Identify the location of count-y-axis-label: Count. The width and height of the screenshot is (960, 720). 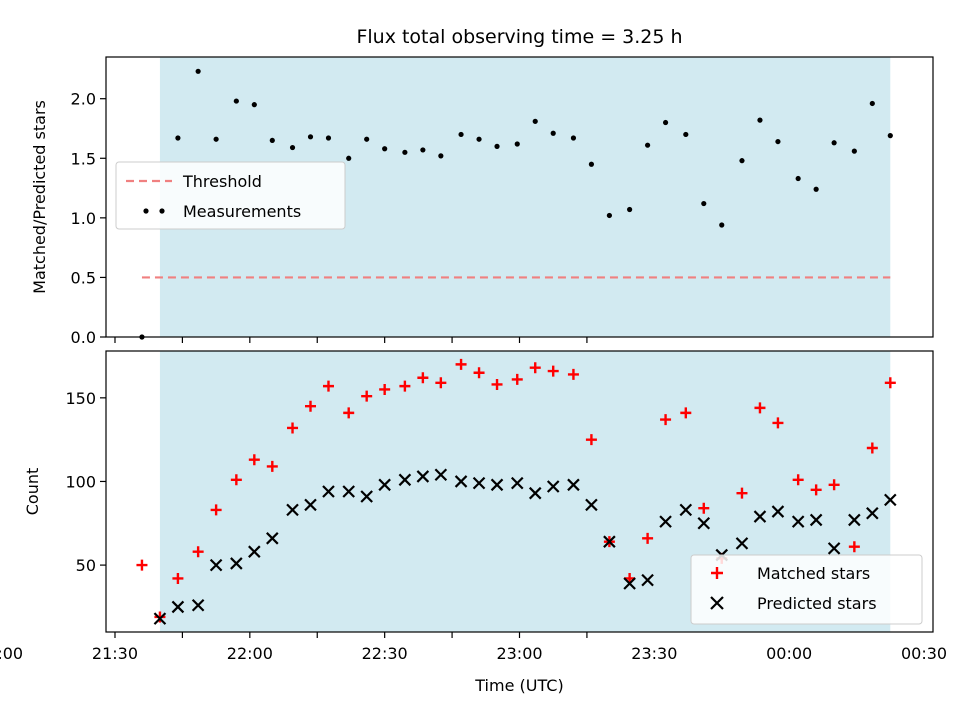
(32, 492).